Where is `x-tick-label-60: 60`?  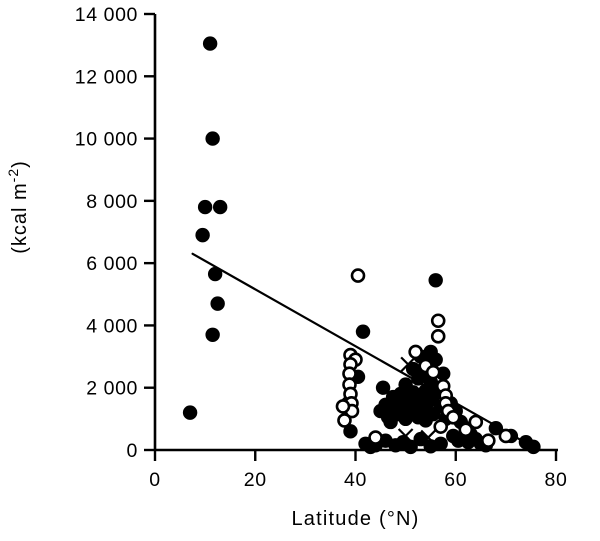
x-tick-label-60: 60 is located at coordinates (455, 480).